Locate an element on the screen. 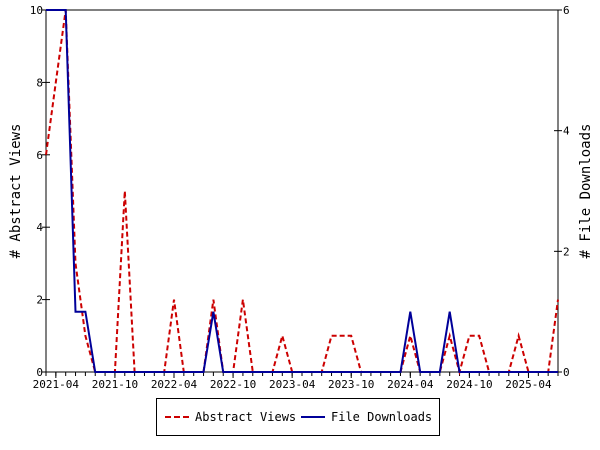 The image size is (600, 450). legend-swatch-abstract-views is located at coordinates (177, 417).